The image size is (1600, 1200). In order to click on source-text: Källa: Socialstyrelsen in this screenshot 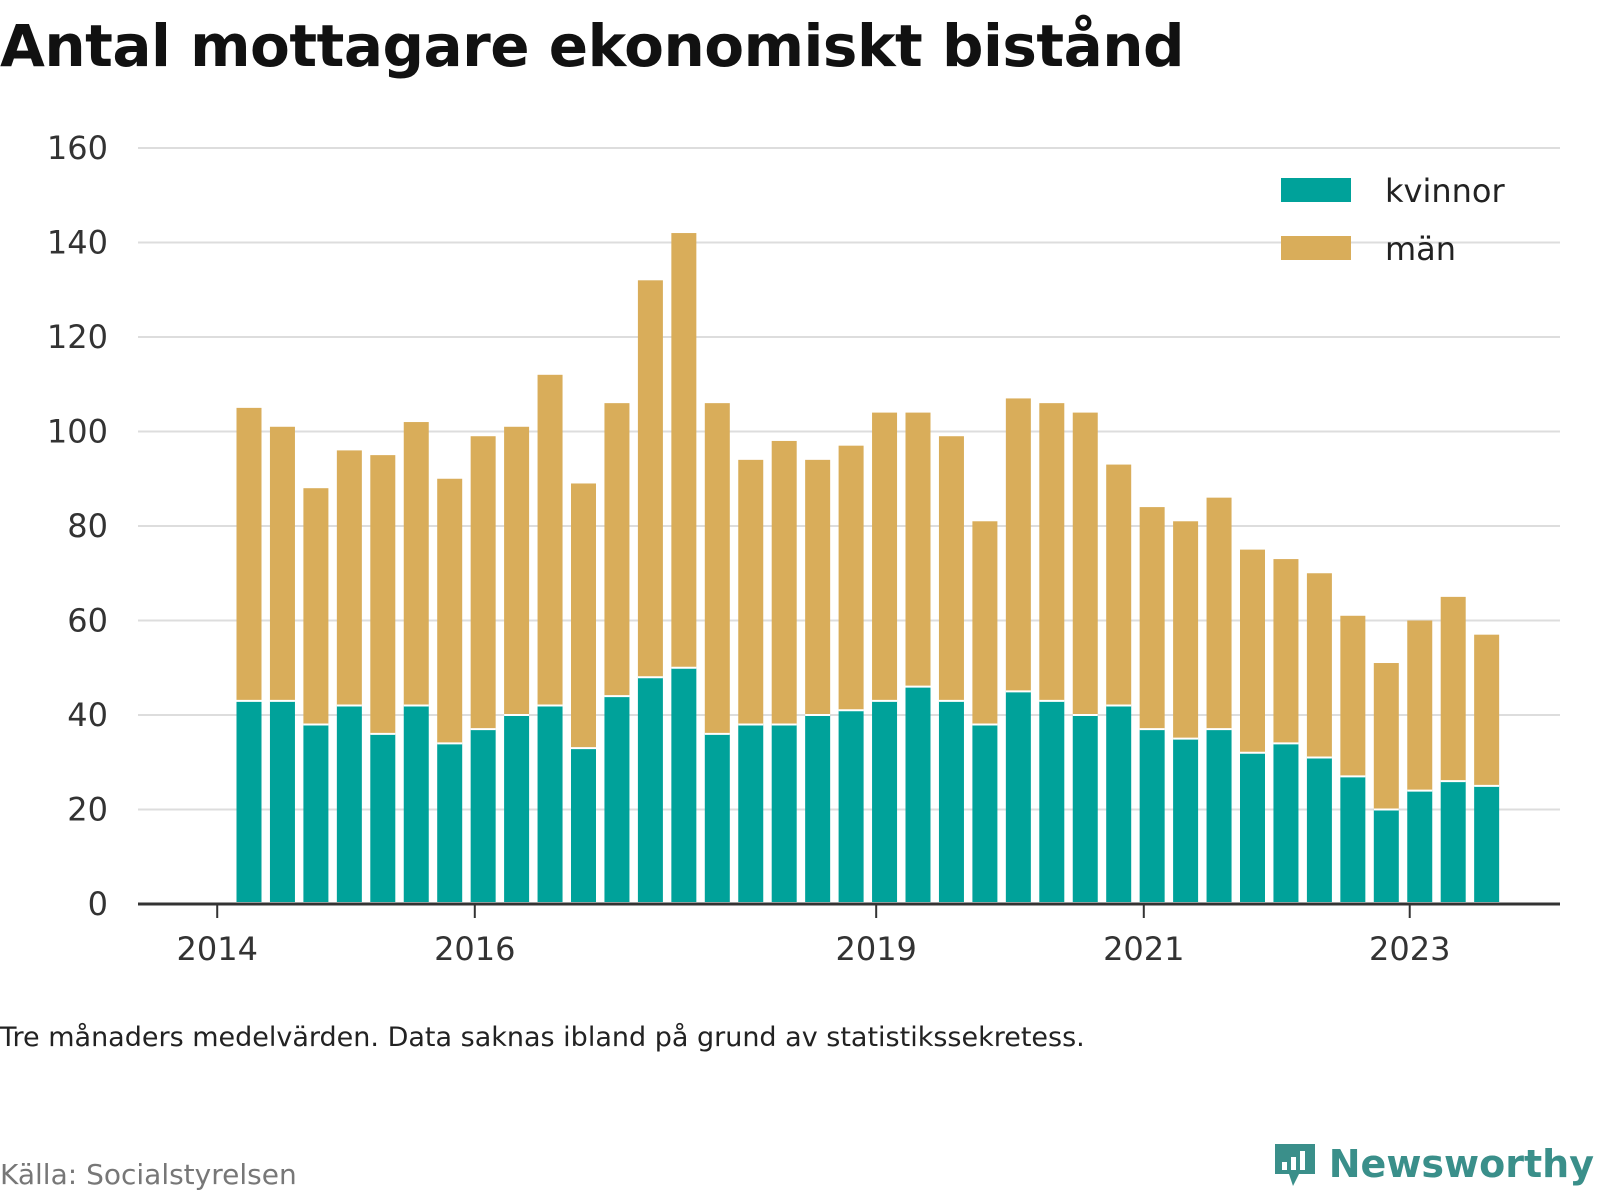, I will do `click(148, 1174)`.